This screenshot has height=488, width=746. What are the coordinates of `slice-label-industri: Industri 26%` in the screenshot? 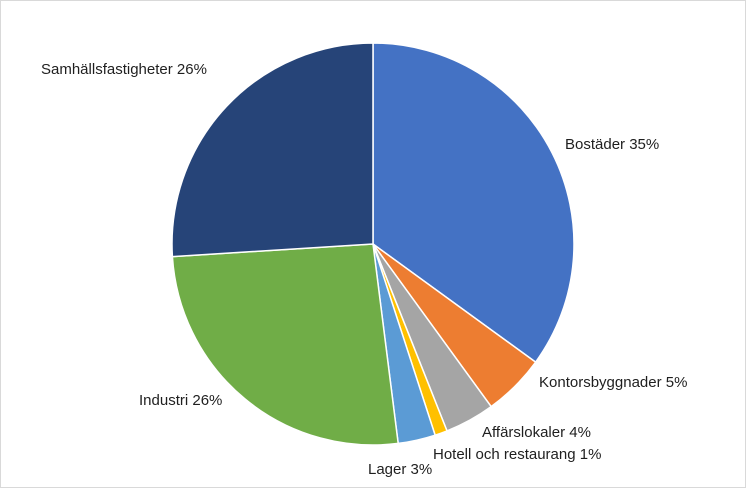 It's located at (180, 400).